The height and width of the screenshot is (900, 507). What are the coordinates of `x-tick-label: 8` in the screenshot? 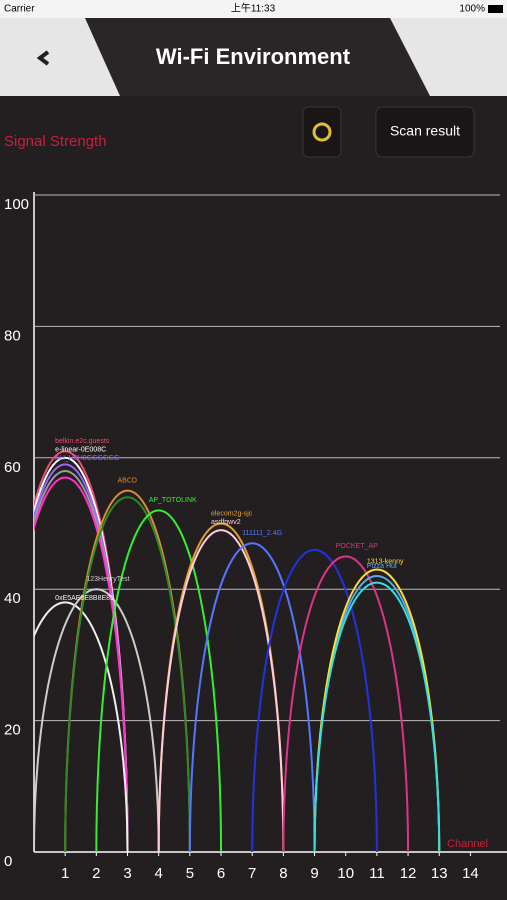 It's located at (283, 873).